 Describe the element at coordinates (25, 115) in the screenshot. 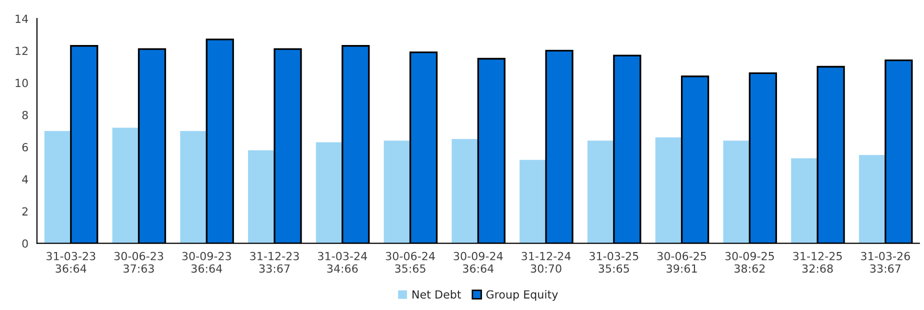

I see `y-tick-label: 8` at that location.